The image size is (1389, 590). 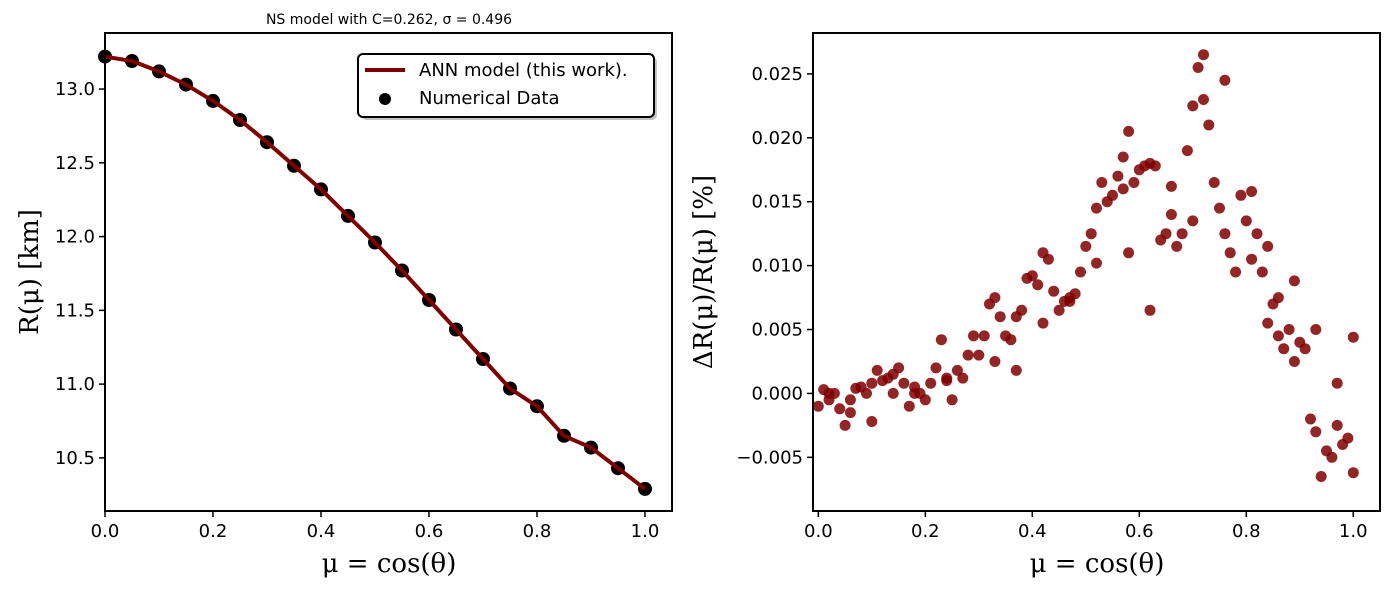 I want to click on legend-label-data: Numerical Data, so click(x=489, y=98).